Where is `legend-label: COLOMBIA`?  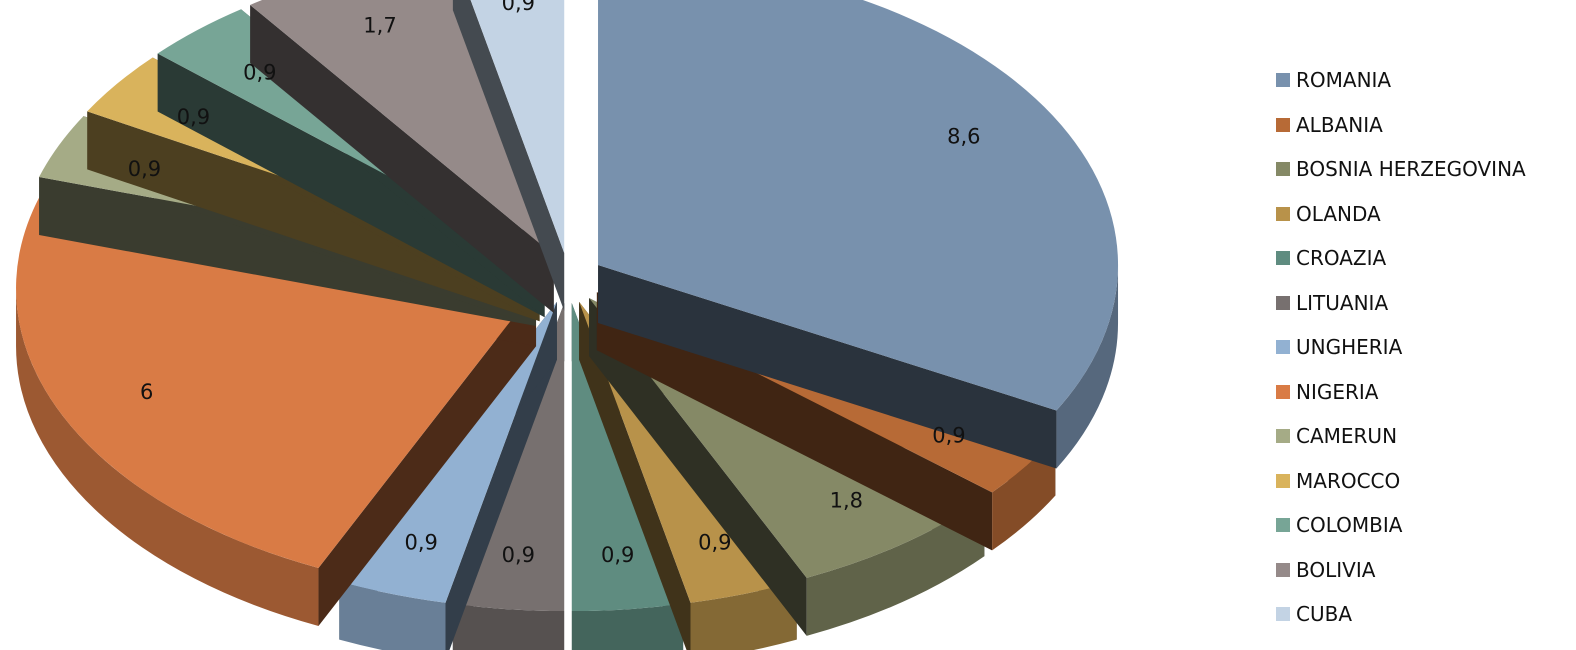
legend-label: COLOMBIA is located at coordinates (1349, 525).